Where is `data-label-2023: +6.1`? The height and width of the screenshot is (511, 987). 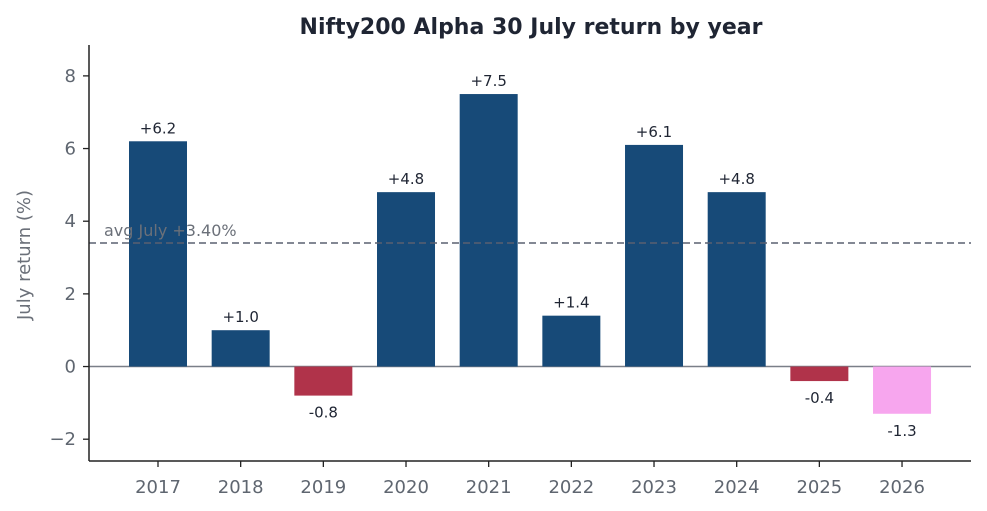
data-label-2023: +6.1 is located at coordinates (654, 132).